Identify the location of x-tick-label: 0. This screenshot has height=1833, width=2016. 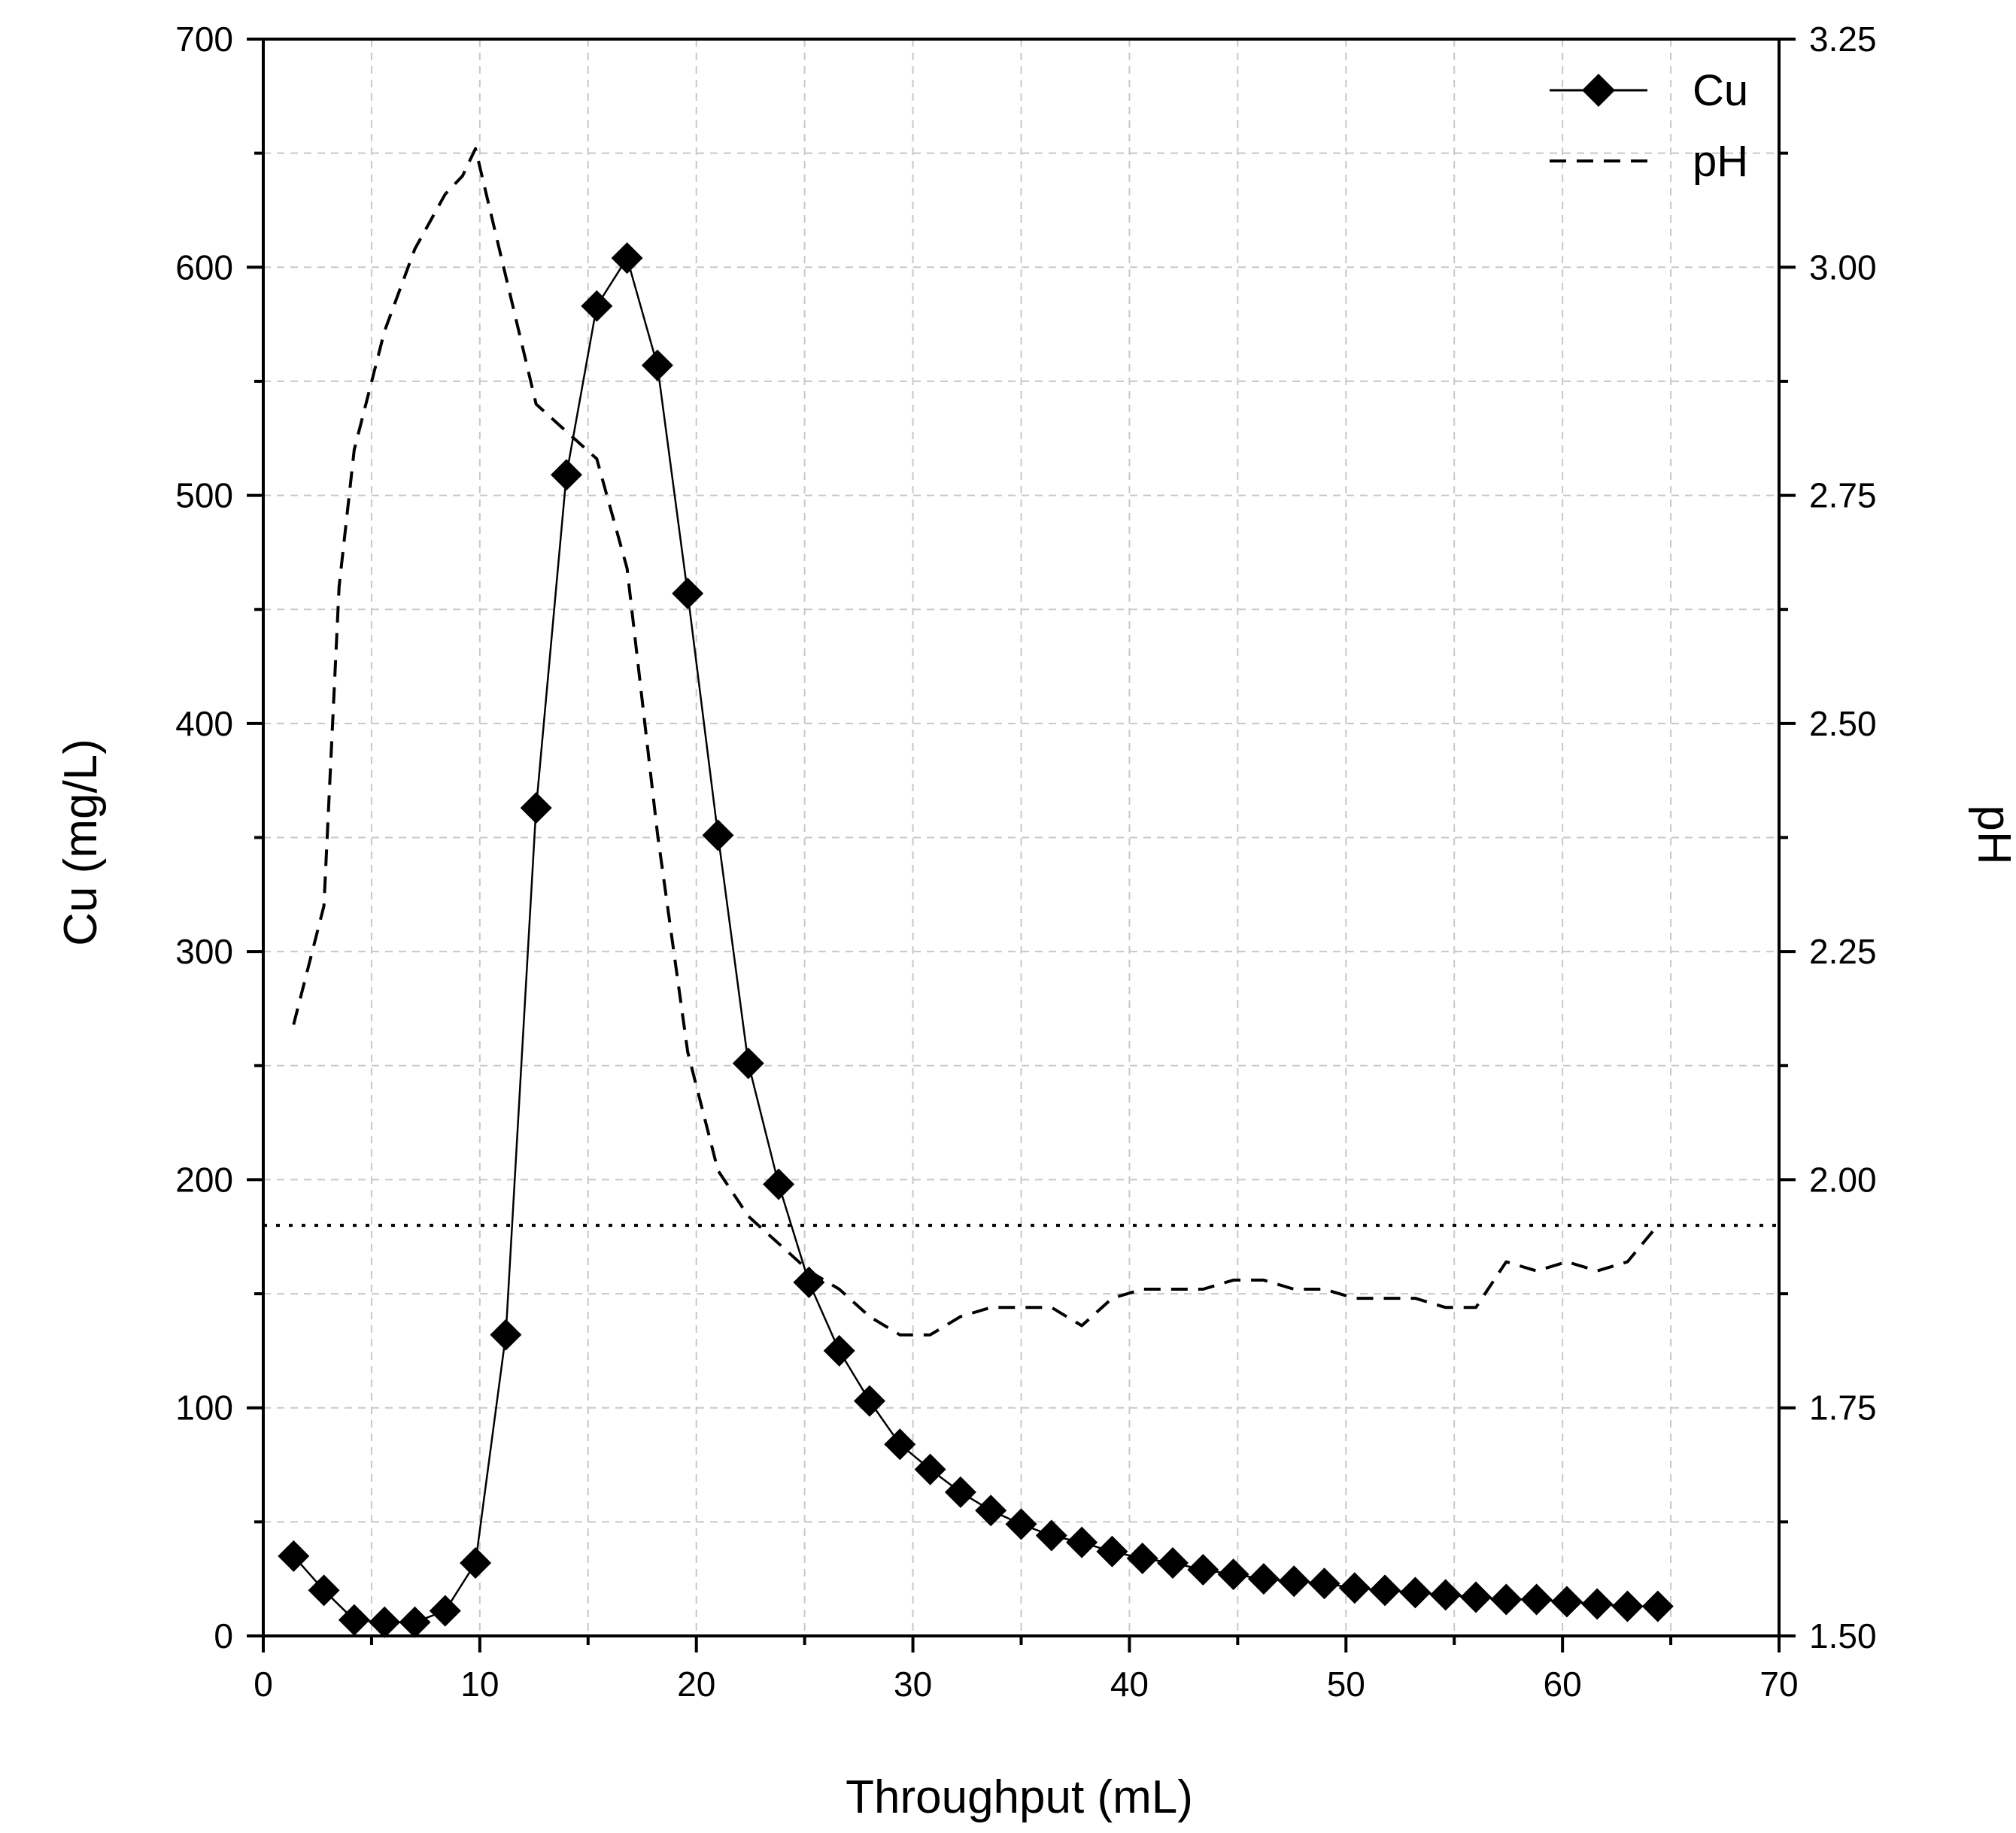
(263, 1684).